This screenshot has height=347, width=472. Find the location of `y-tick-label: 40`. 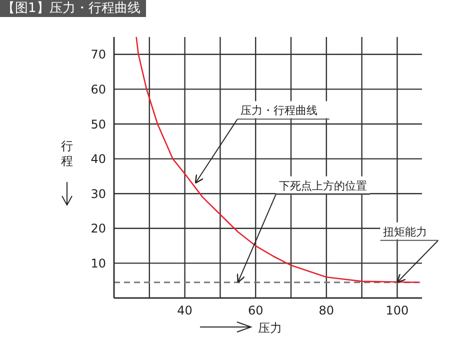

y-tick-label: 40 is located at coordinates (98, 159).